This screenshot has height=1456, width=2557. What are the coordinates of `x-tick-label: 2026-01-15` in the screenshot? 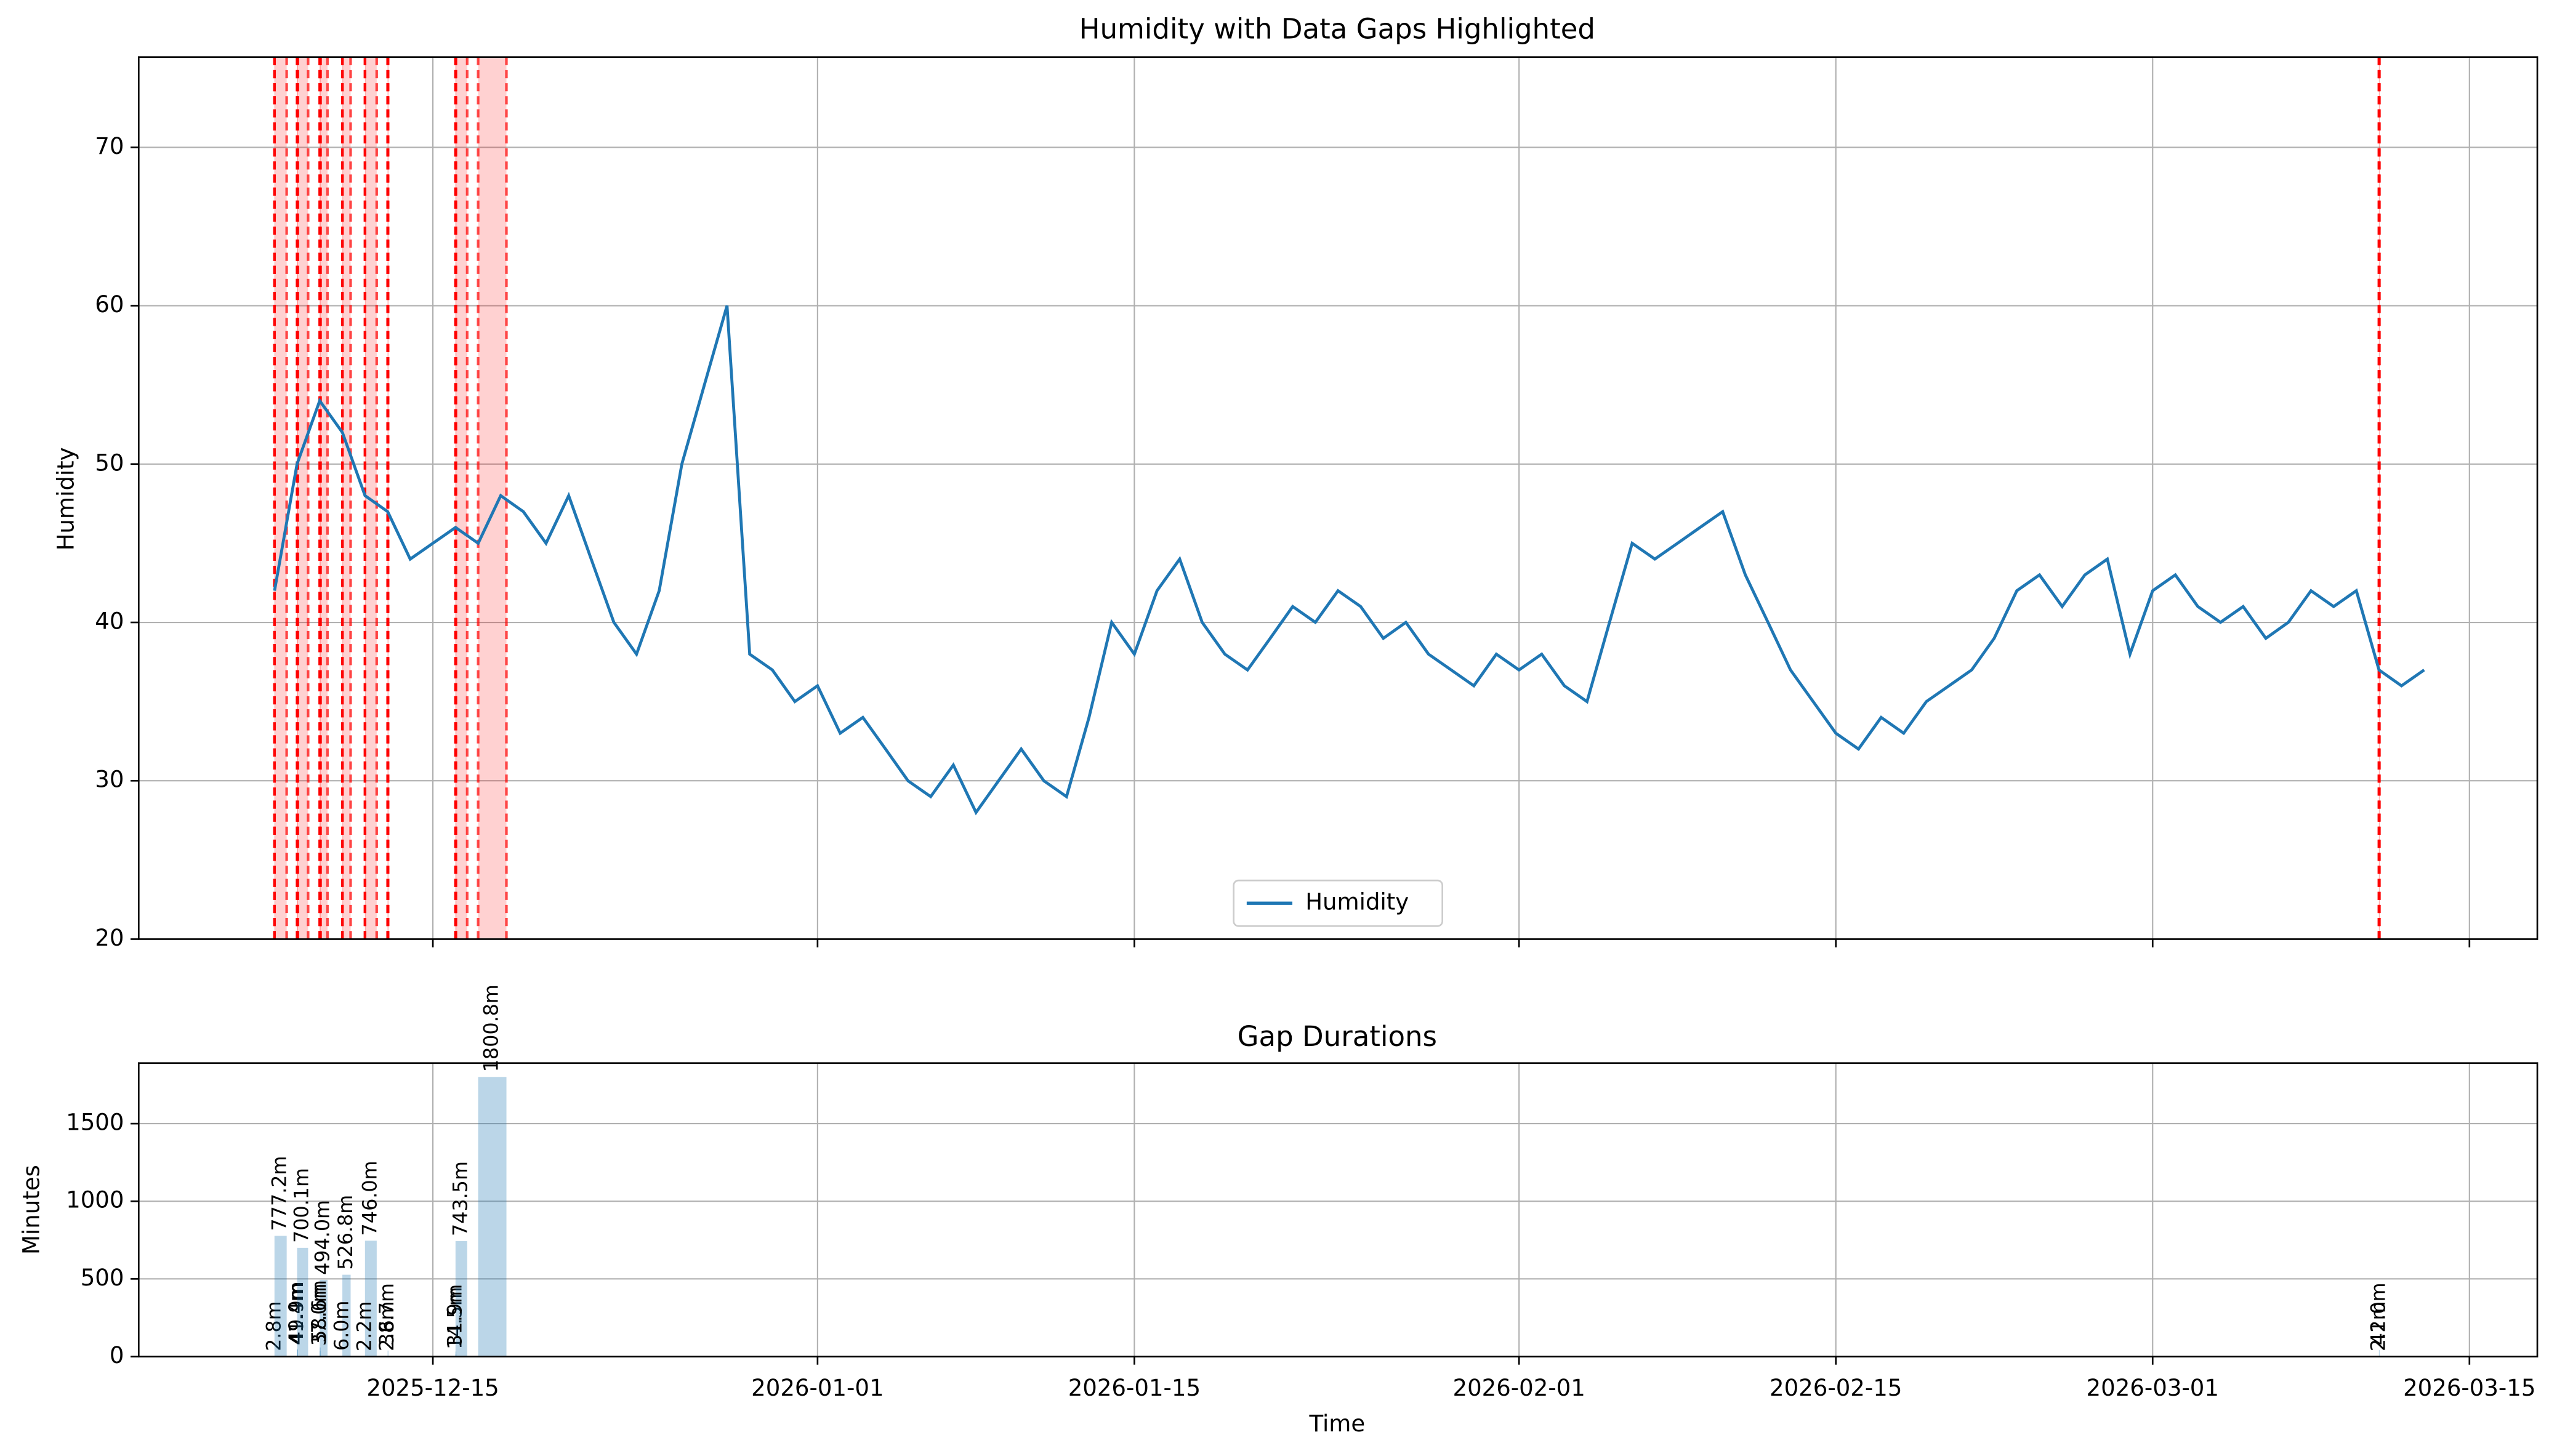 It's located at (1134, 1388).